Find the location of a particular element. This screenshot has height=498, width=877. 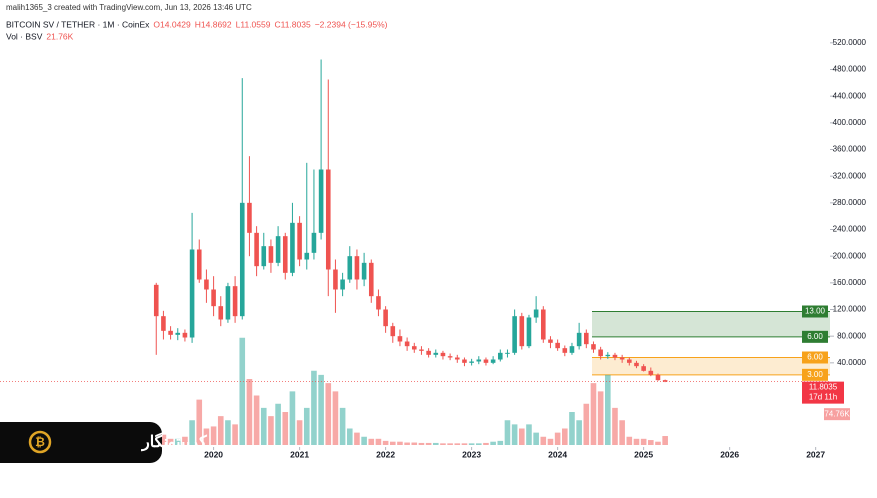

zone-label: 13.00 is located at coordinates (815, 311).